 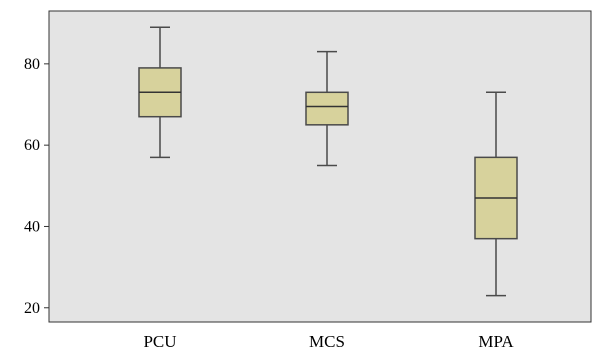 I want to click on box-mcs, so click(x=327, y=108).